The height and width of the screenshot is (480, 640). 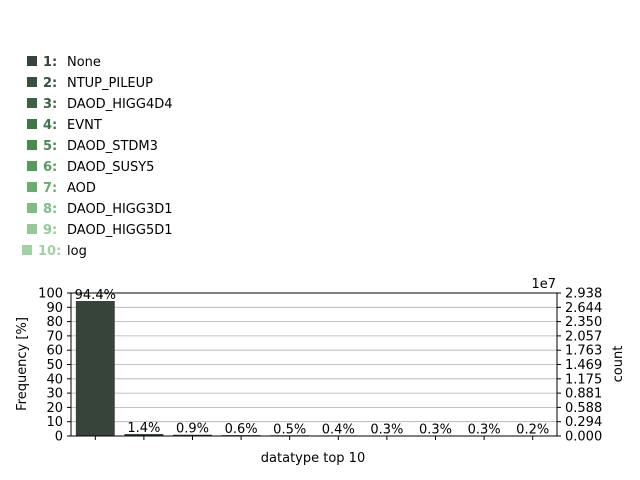 What do you see at coordinates (50, 62) in the screenshot?
I see `legend-number: 1:` at bounding box center [50, 62].